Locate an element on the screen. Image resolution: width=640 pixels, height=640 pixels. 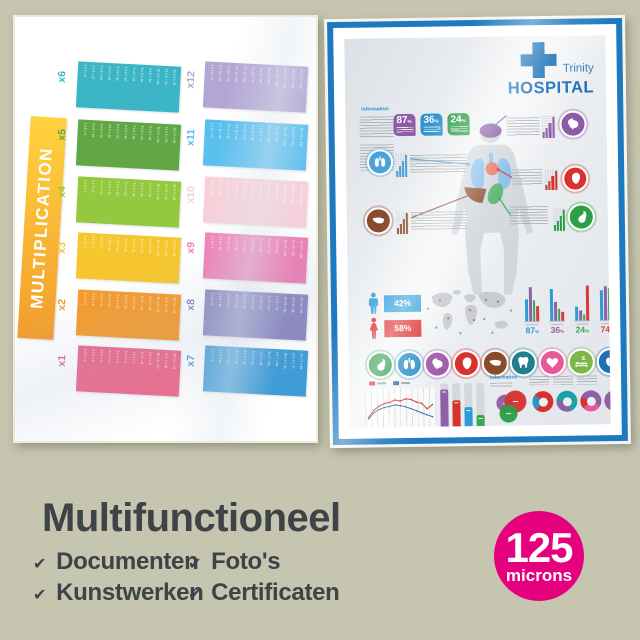
feature-label: Kunstwerken is located at coordinates (130, 592).